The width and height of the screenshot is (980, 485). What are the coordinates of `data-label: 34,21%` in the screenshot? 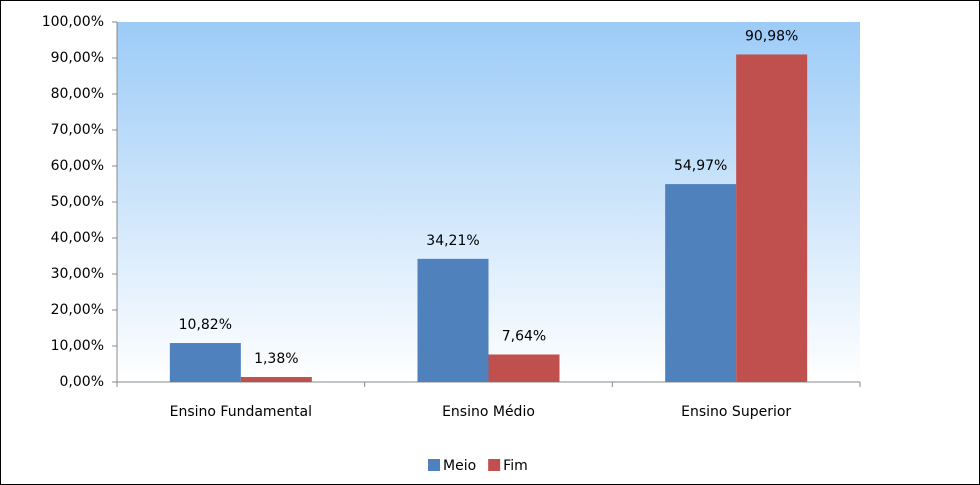 It's located at (452, 241).